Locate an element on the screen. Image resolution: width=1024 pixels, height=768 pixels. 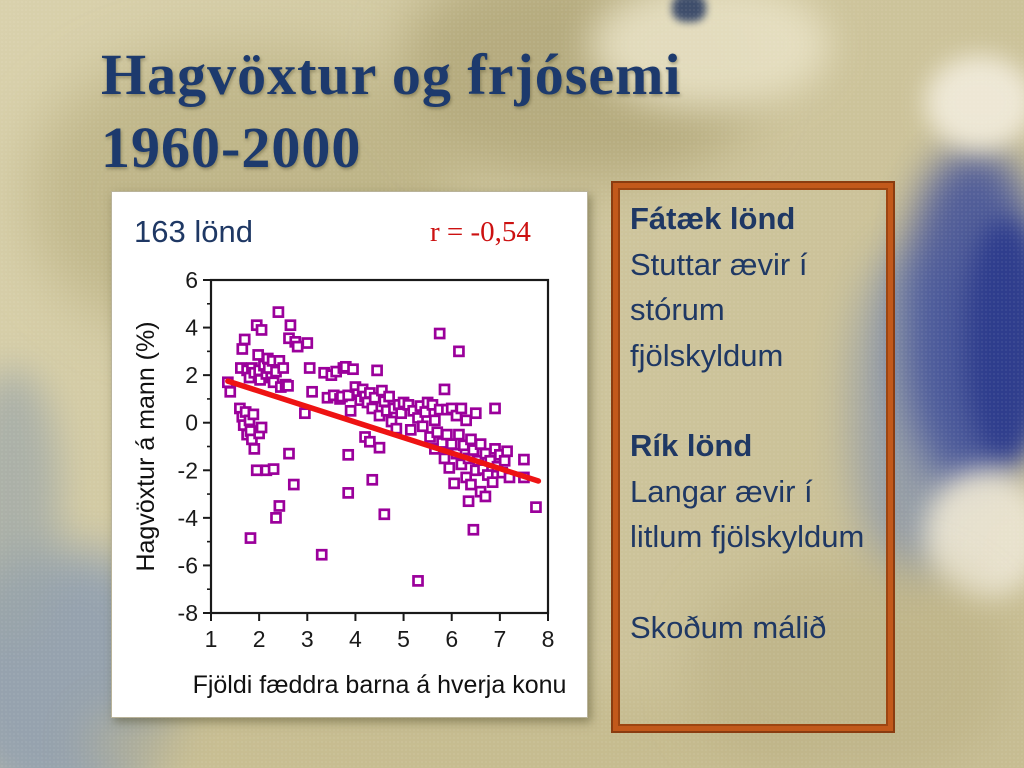
y-axis-tick-label: 6 is located at coordinates (191, 280).